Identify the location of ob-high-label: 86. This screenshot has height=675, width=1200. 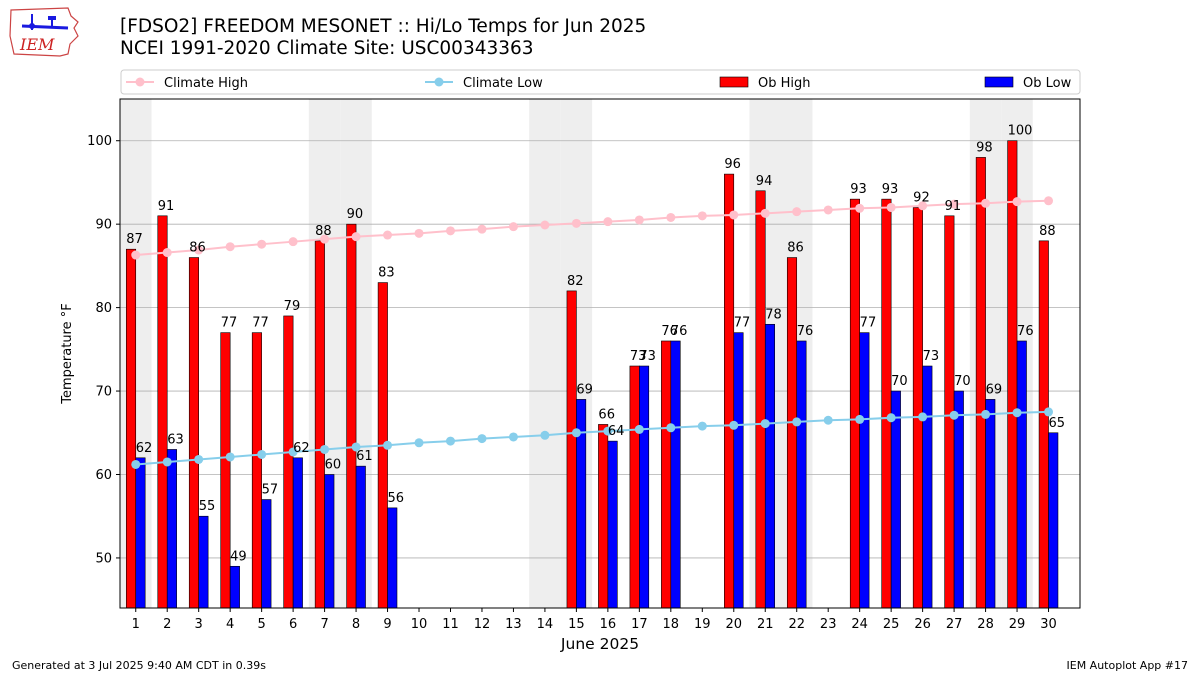
(197, 248).